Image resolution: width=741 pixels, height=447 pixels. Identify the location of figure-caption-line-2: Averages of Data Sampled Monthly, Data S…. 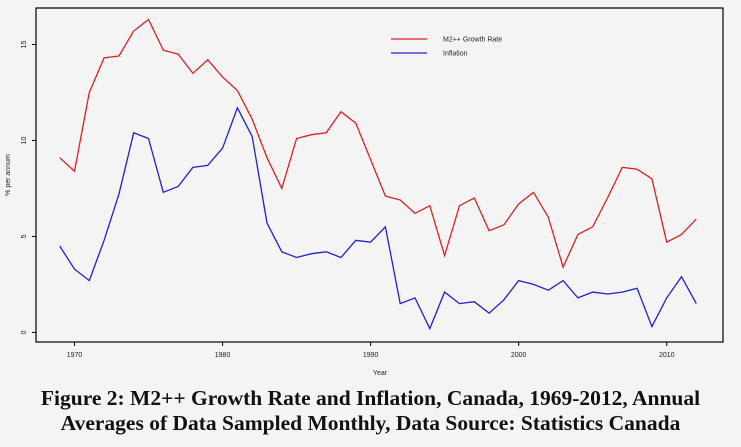
(370, 423).